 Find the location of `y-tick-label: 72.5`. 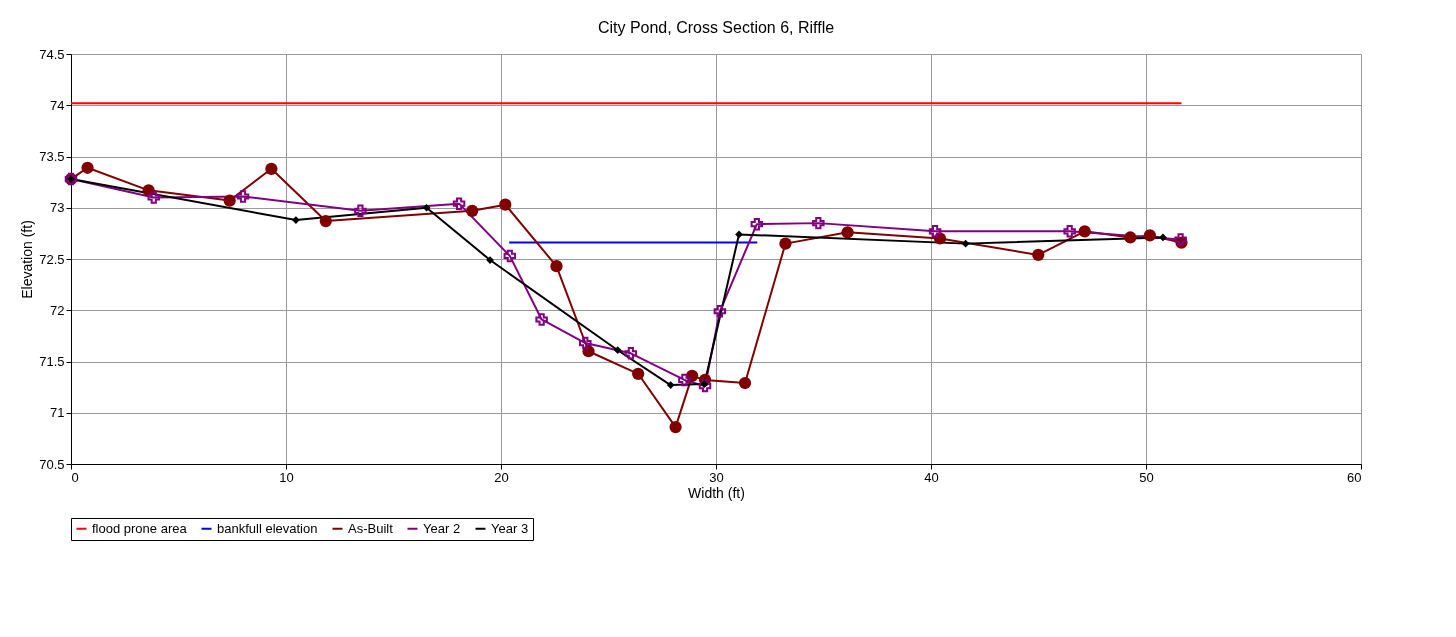

y-tick-label: 72.5 is located at coordinates (52, 259).